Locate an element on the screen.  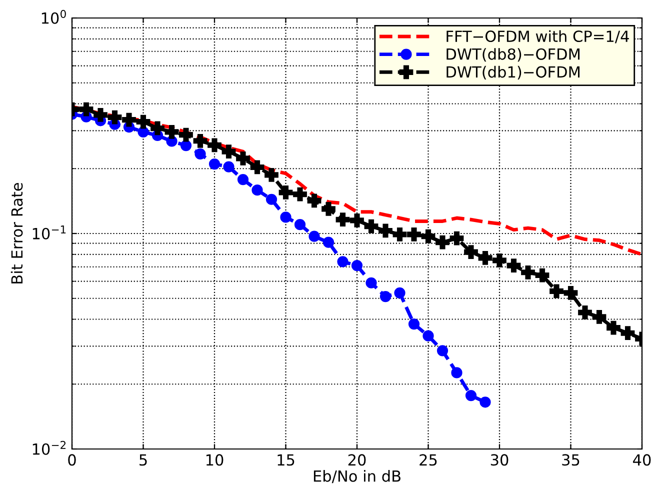
y-tick-label: 10$^{−2}$ is located at coordinates (49, 447).